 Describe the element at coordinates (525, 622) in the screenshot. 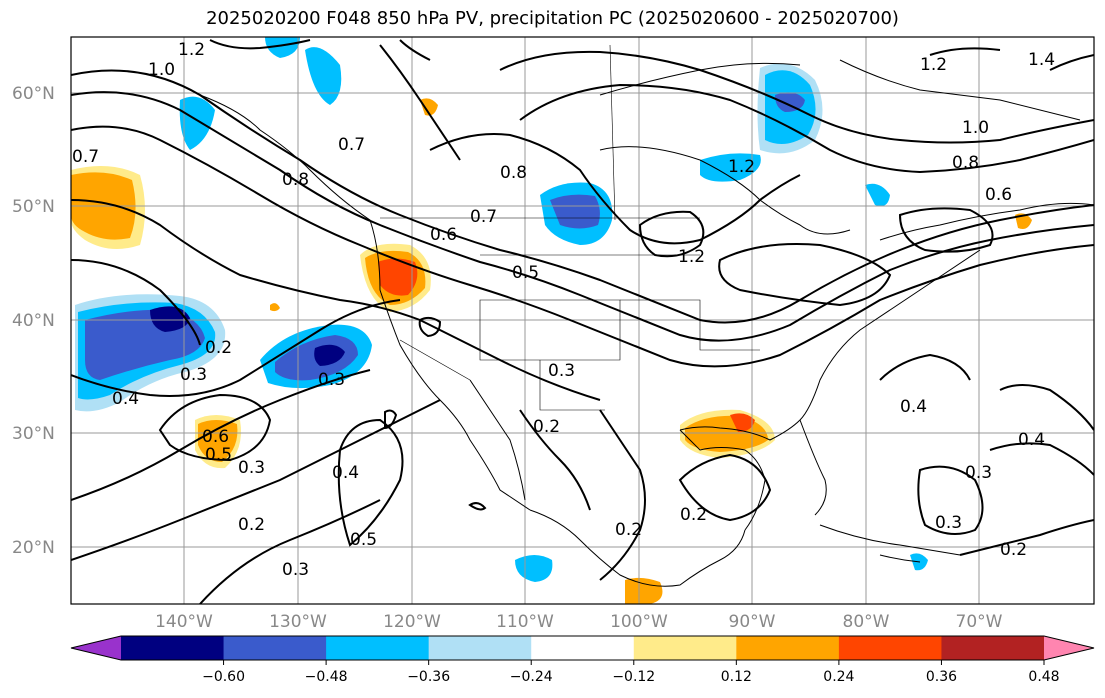

I see `lon-label-110w: 110°W` at that location.